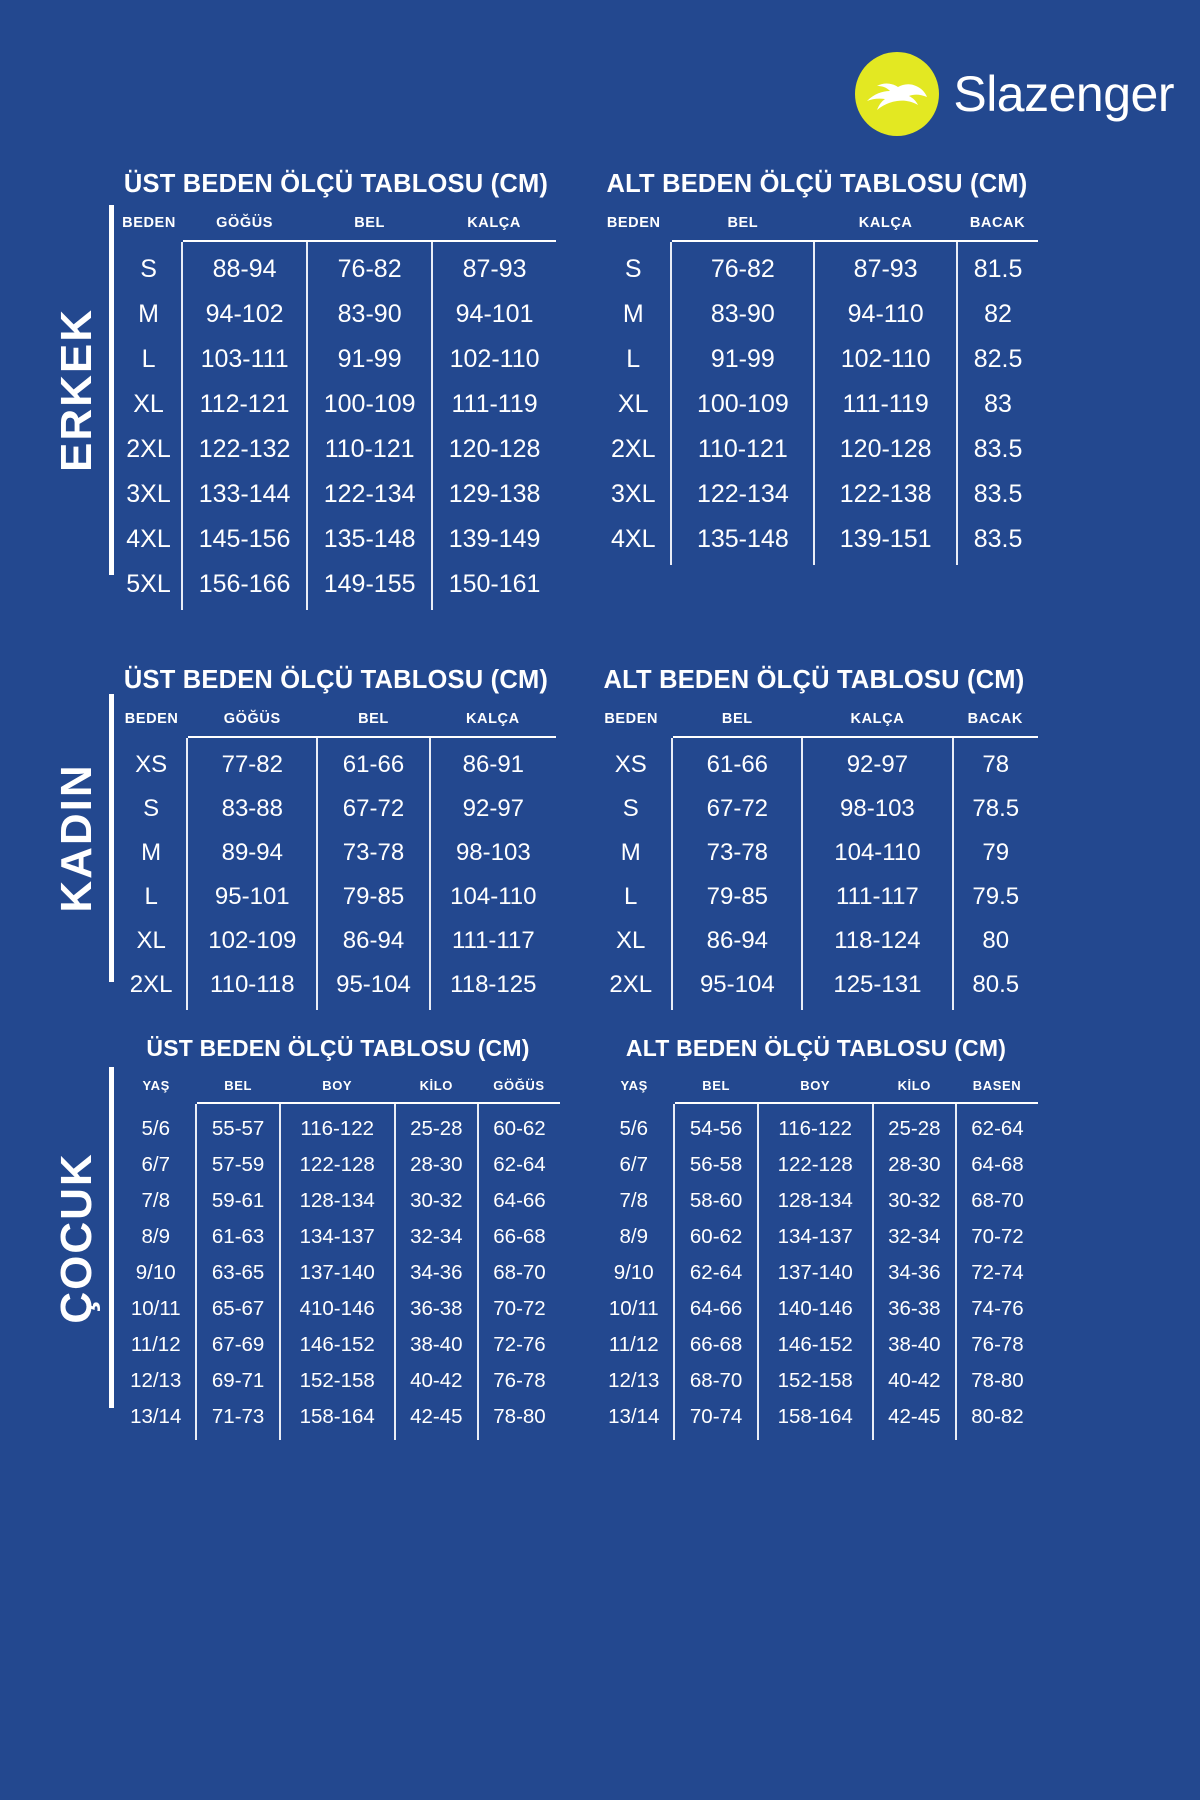 This screenshot has height=1800, width=1200. What do you see at coordinates (435, 1381) in the screenshot?
I see `measurement-cell: 40-42` at bounding box center [435, 1381].